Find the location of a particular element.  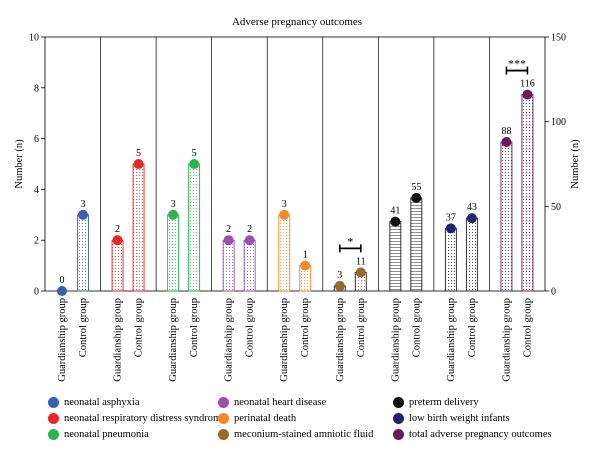

data-label: 37 is located at coordinates (451, 217).